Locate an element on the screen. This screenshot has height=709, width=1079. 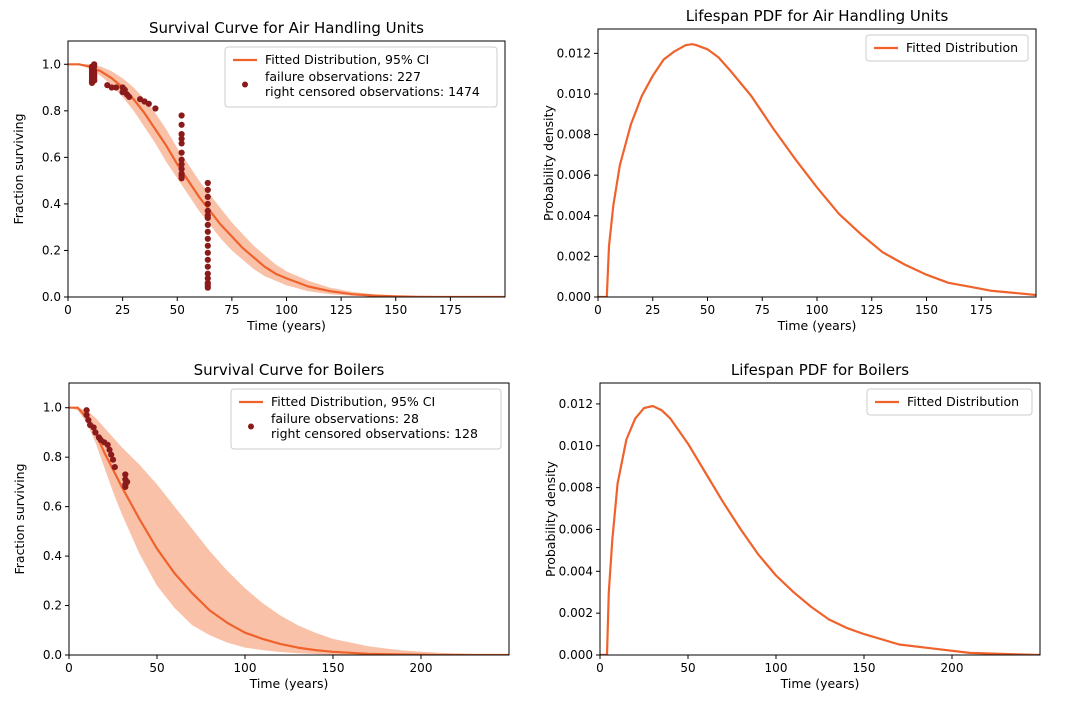
x-tick-label: 200 is located at coordinates (952, 668).